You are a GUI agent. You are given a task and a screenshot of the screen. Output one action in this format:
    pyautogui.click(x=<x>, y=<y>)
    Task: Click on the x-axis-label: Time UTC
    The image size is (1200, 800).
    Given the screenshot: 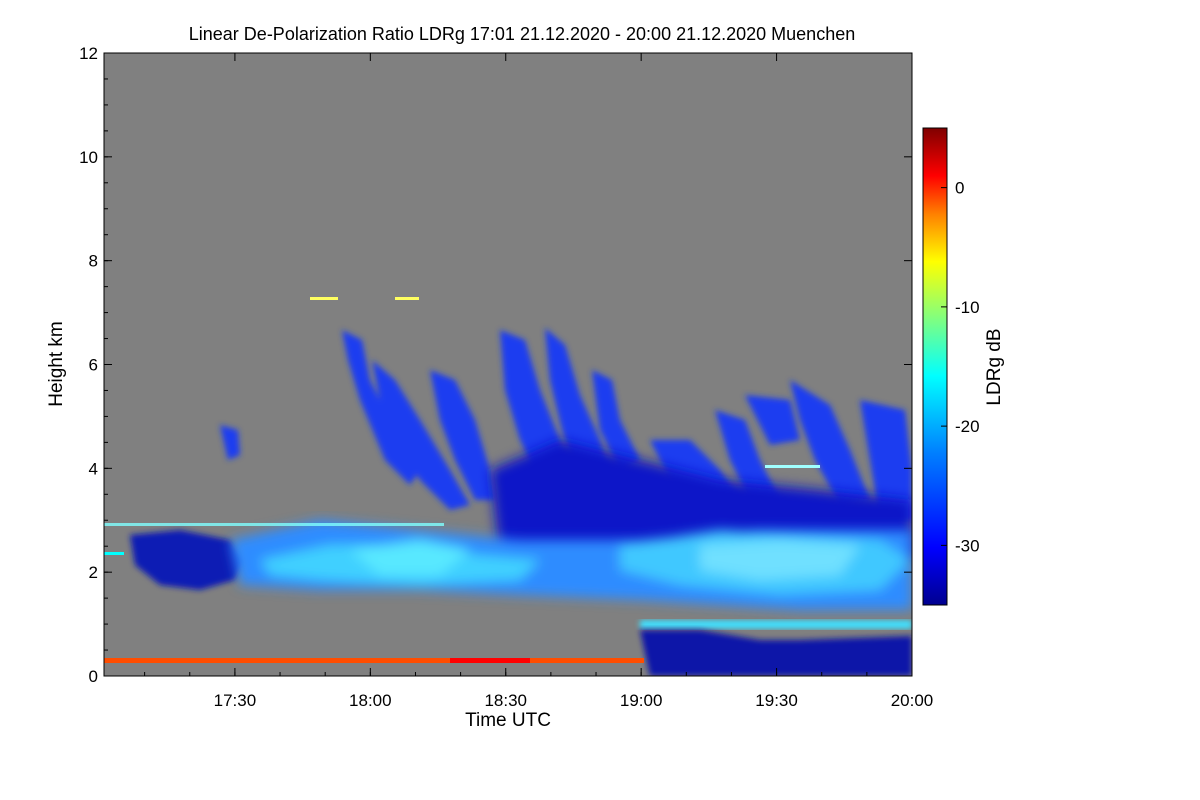 What is the action you would take?
    pyautogui.click(x=508, y=720)
    